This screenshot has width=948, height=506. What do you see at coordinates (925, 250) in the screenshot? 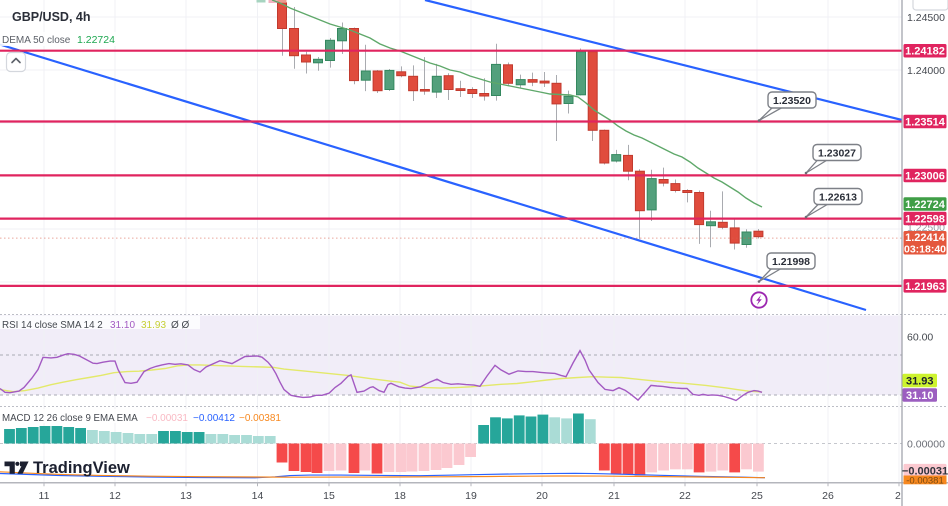
I see `svg-text: 03:18:40` at bounding box center [925, 250].